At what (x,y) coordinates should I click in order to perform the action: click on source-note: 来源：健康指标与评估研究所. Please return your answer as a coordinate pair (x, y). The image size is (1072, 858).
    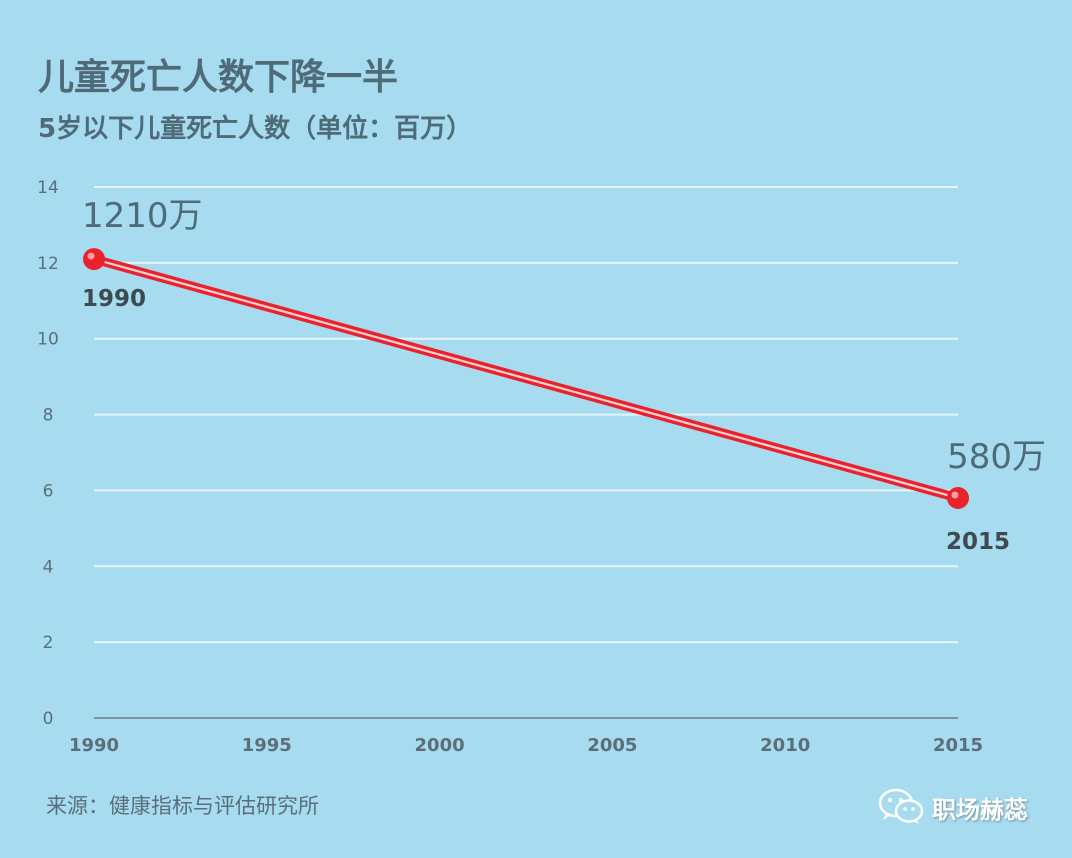
    Looking at the image, I should click on (182, 806).